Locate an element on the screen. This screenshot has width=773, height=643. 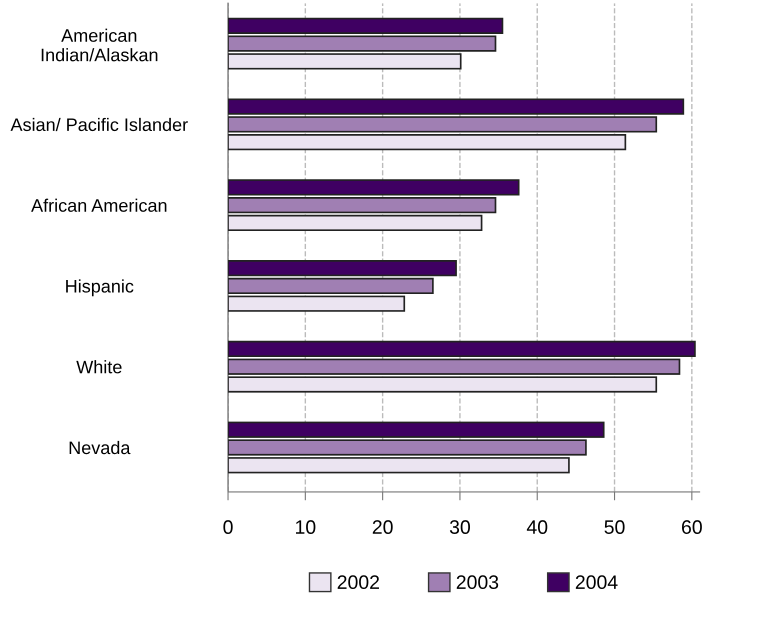
x-tick-label: 40 is located at coordinates (537, 527).